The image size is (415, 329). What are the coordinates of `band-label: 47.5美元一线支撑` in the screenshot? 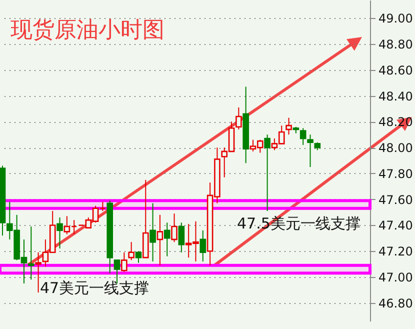 It's located at (298, 223).